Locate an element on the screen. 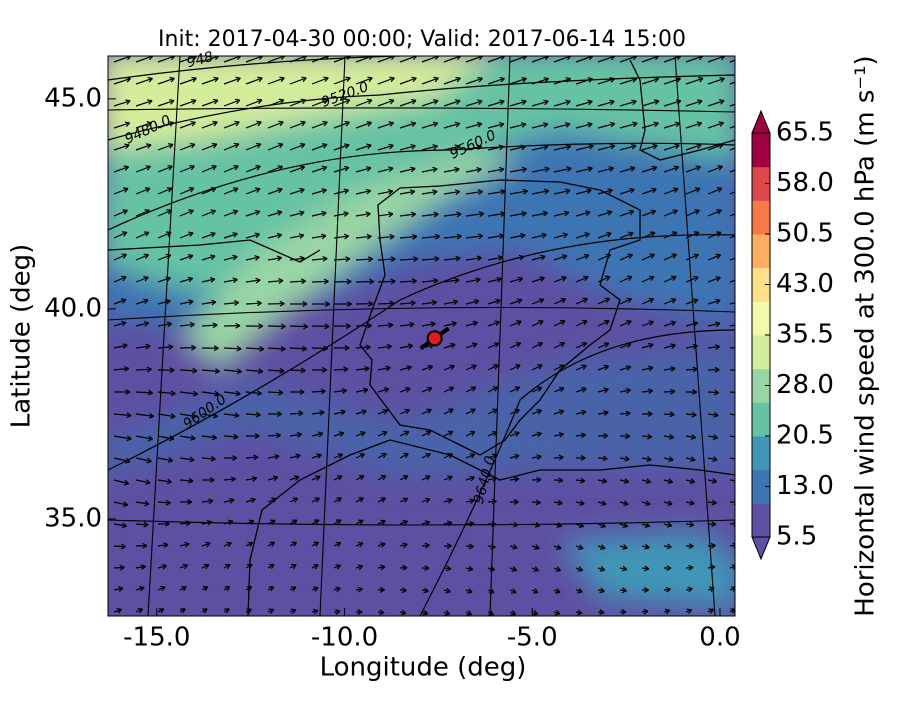  x-tick-label: -10.0 is located at coordinates (344, 638).